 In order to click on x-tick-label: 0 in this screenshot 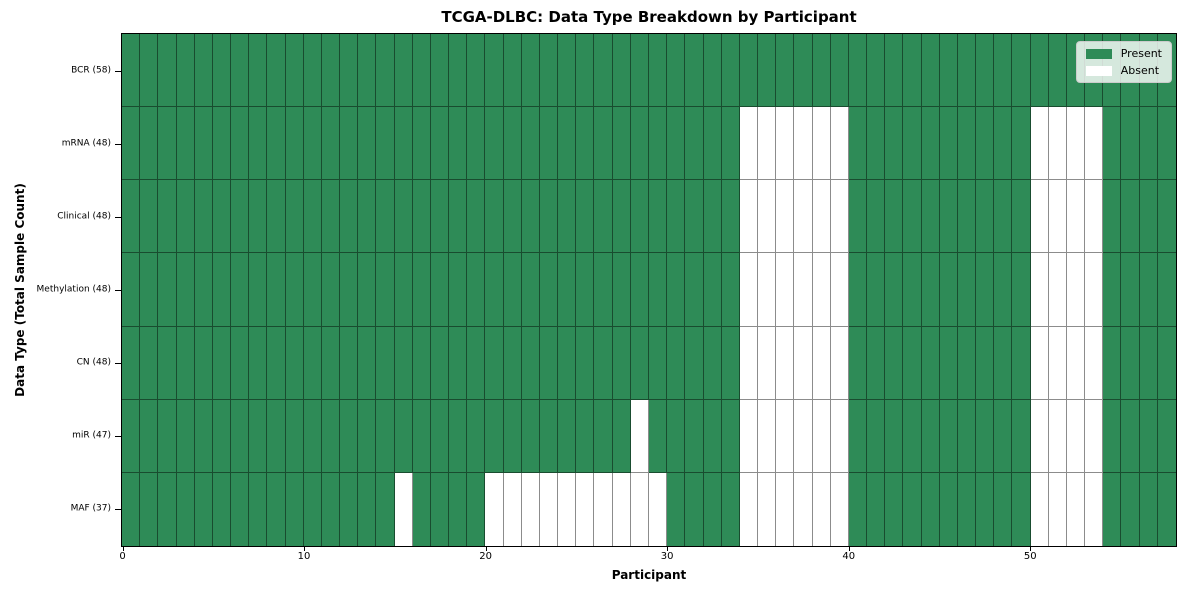, I will do `click(122, 556)`.